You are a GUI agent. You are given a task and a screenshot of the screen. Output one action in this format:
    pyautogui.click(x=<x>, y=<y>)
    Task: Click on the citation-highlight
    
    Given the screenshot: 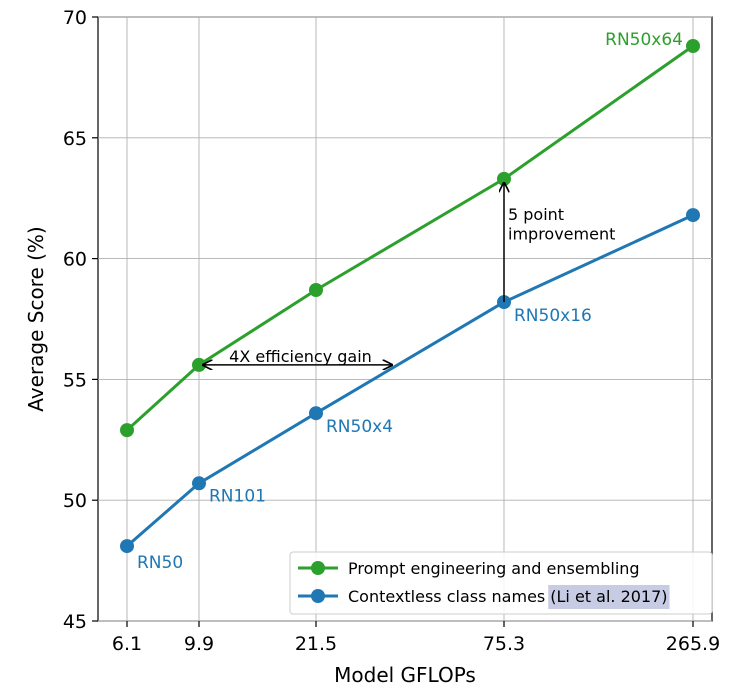 What is the action you would take?
    pyautogui.click(x=609, y=597)
    